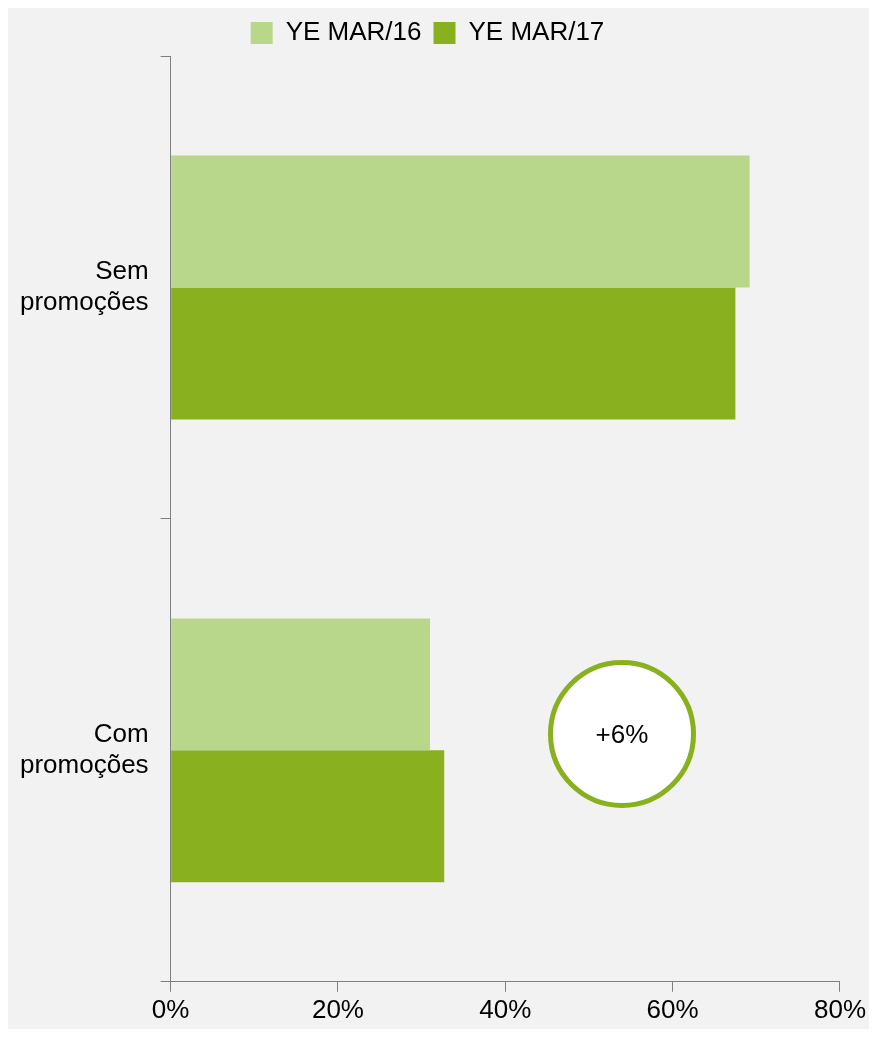 The width and height of the screenshot is (877, 1037). I want to click on x-tick-label: 0%, so click(170, 1008).